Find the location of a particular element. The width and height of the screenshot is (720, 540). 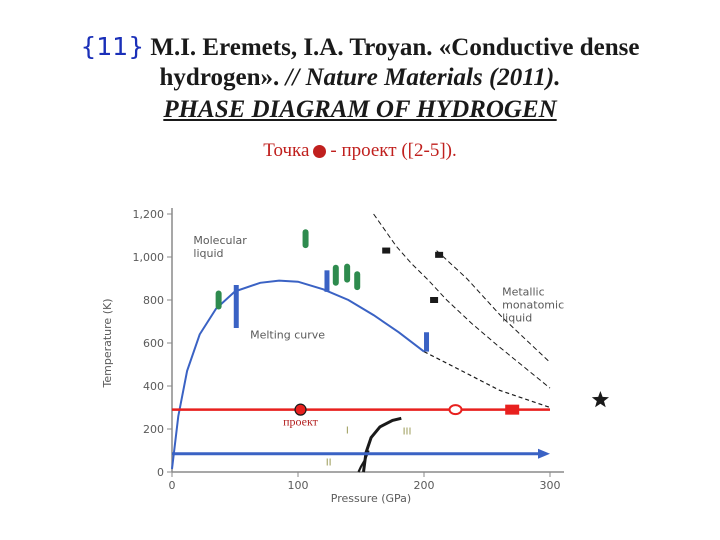

reference-number: {11} is located at coordinates (112, 46).